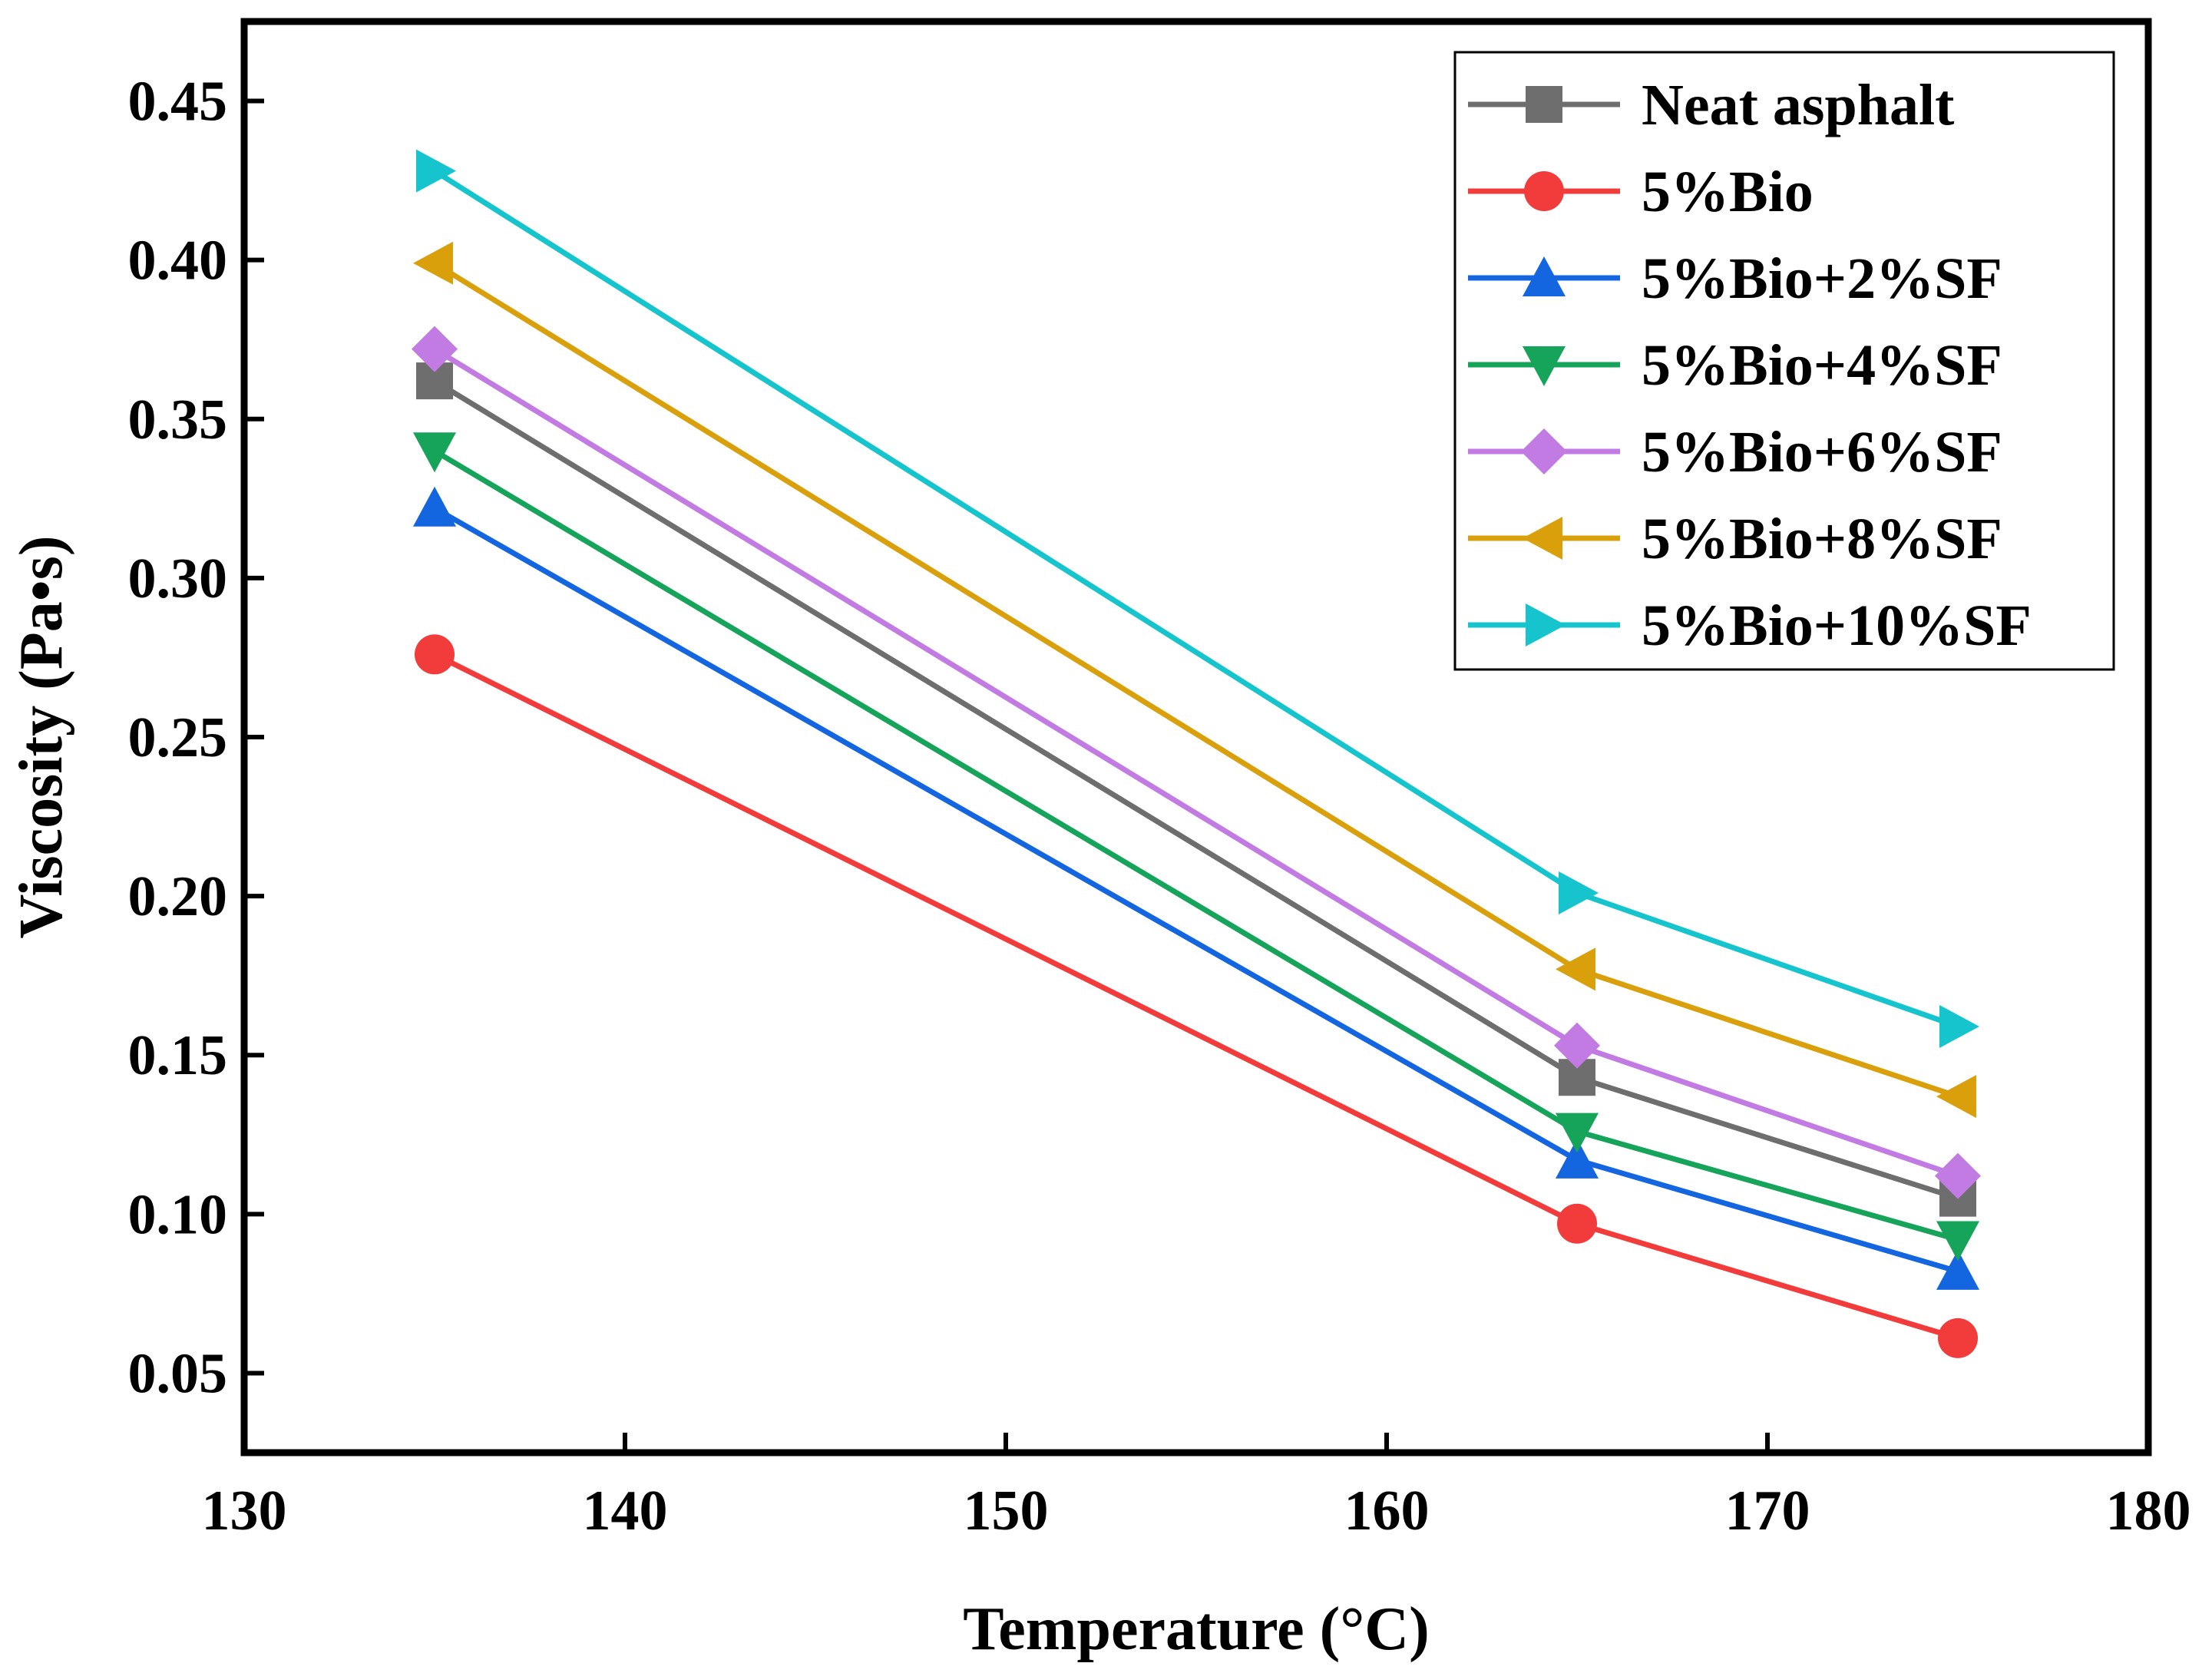 The height and width of the screenshot is (1673, 2212). Describe the element at coordinates (178, 1214) in the screenshot. I see `y-tick-label: 0.10` at that location.